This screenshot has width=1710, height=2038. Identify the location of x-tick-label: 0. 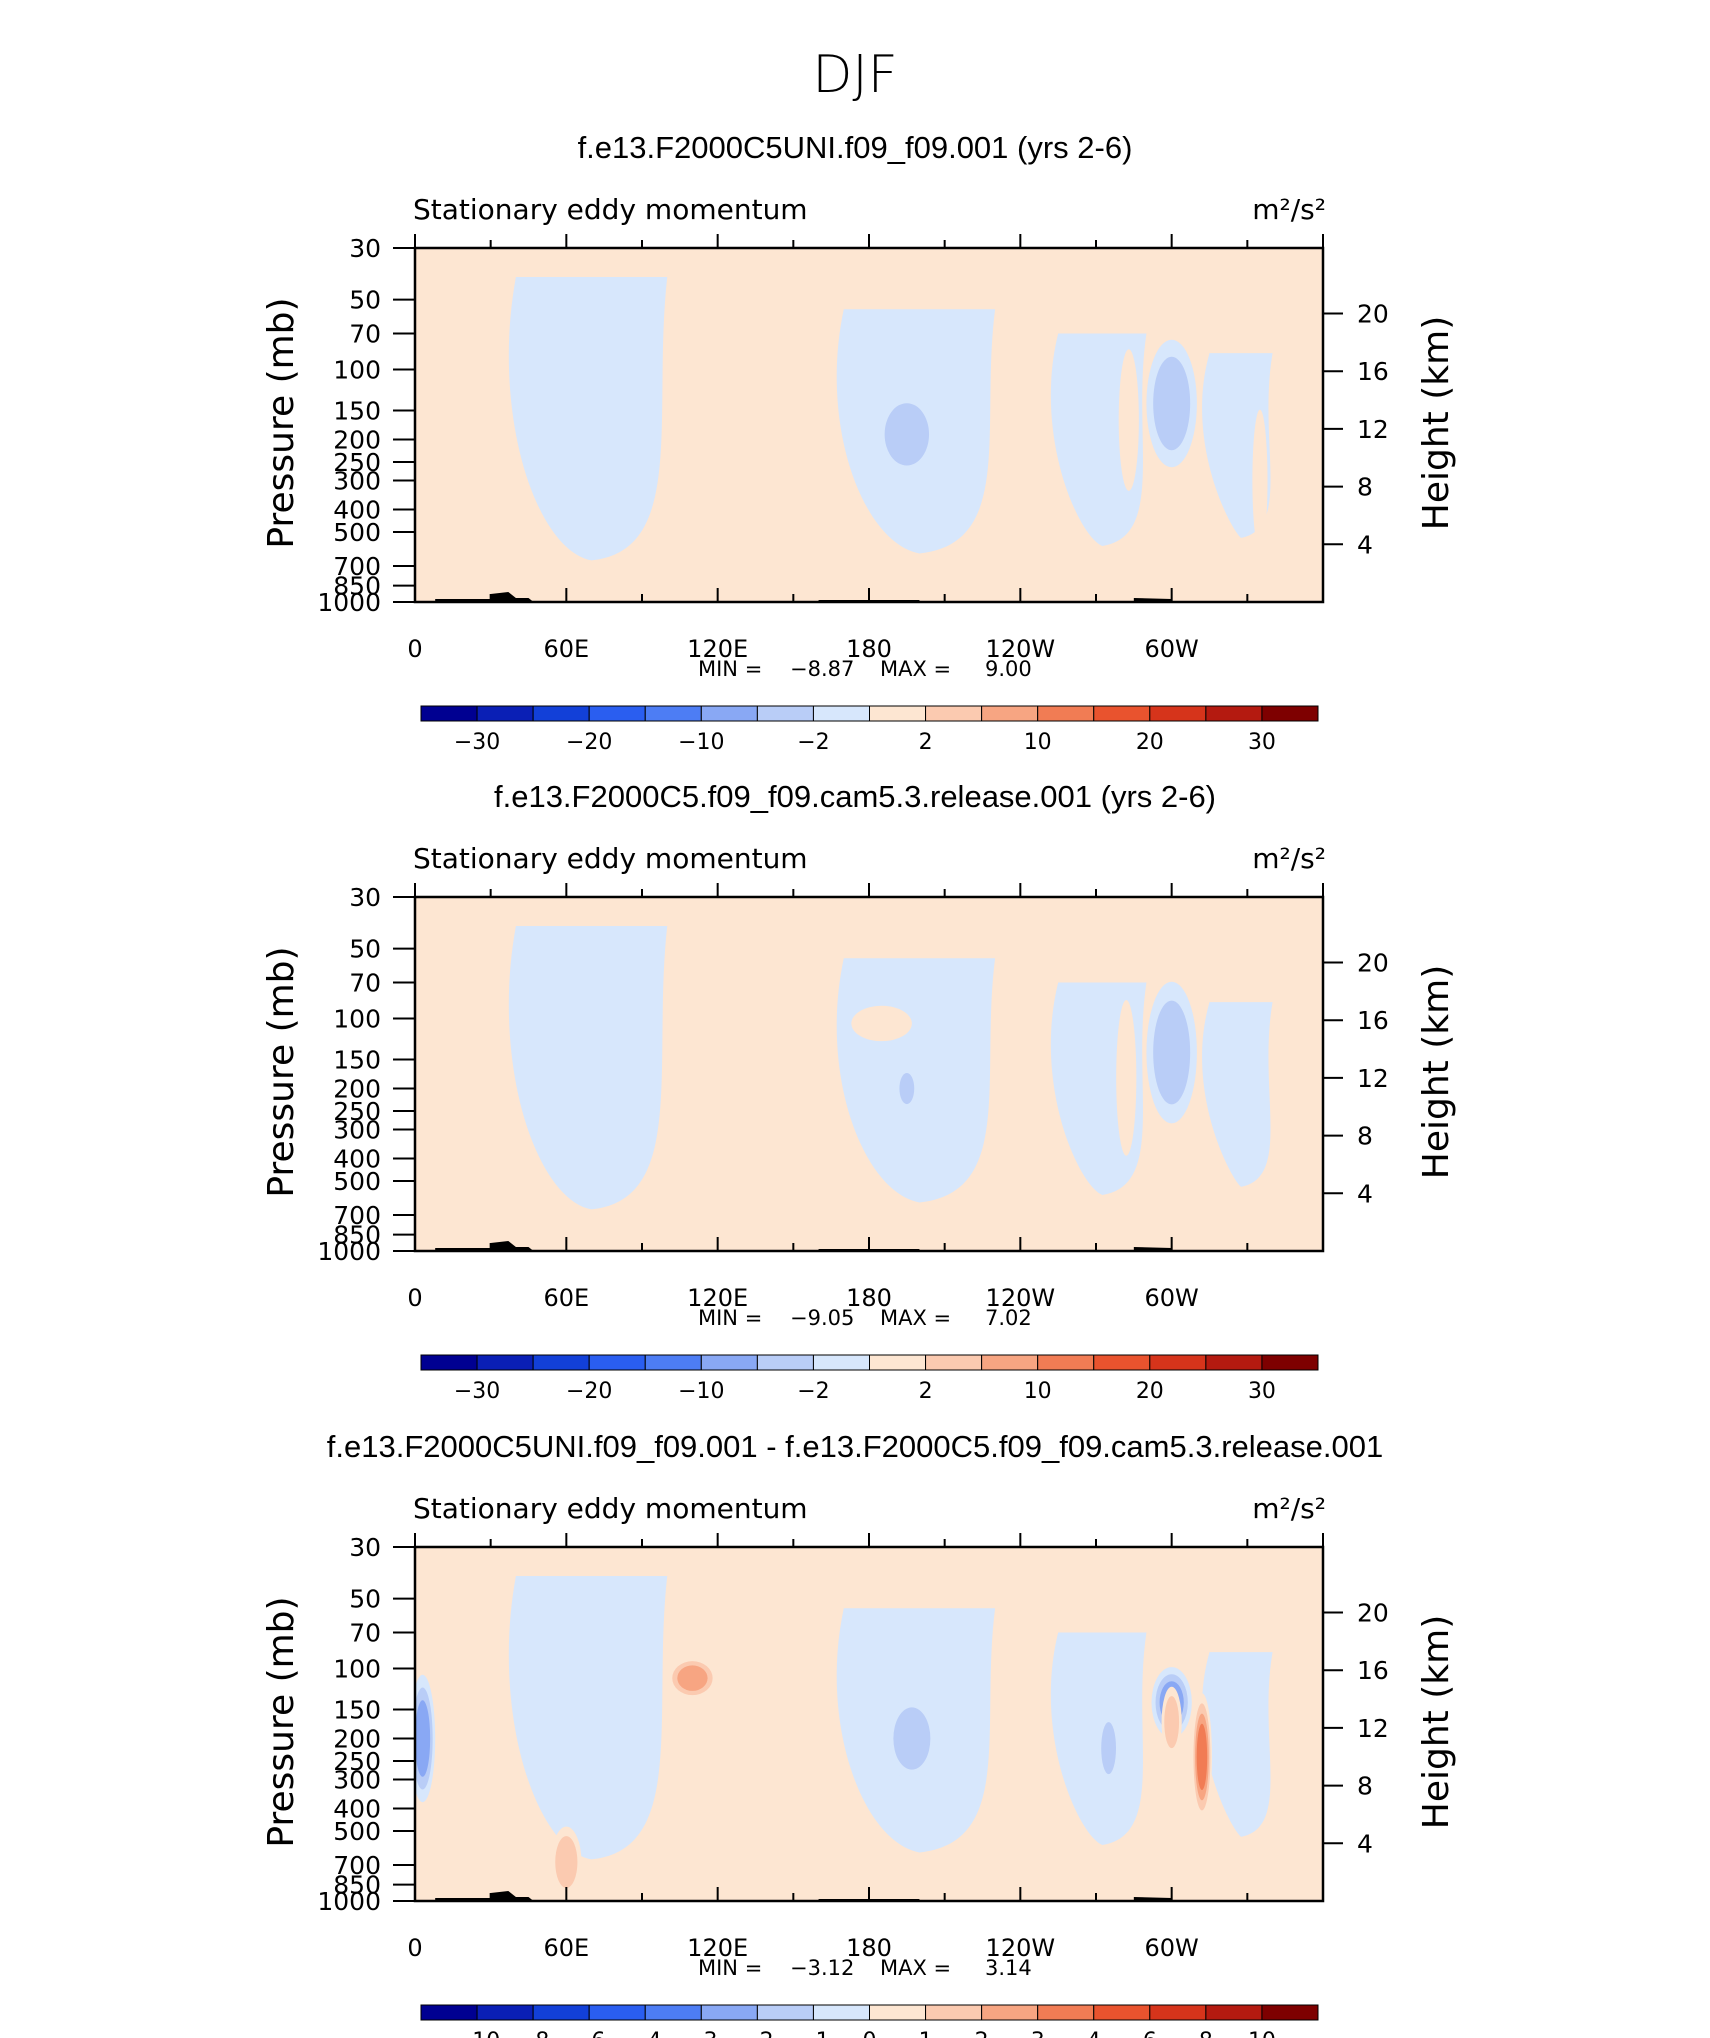
(414, 649).